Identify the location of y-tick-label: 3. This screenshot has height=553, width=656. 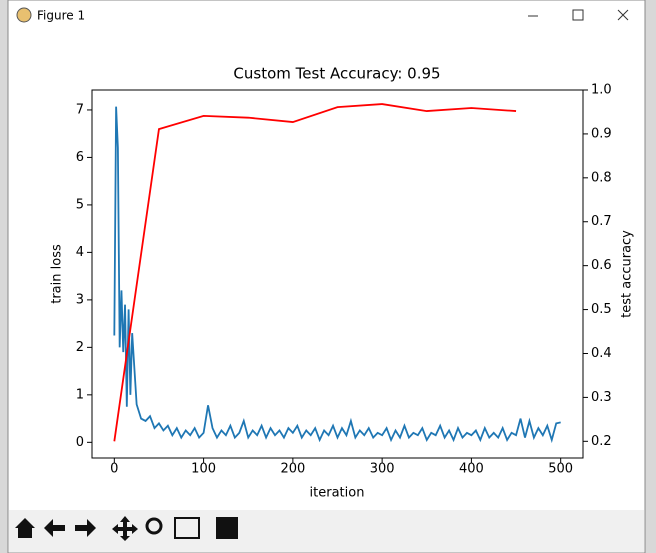
(80, 299).